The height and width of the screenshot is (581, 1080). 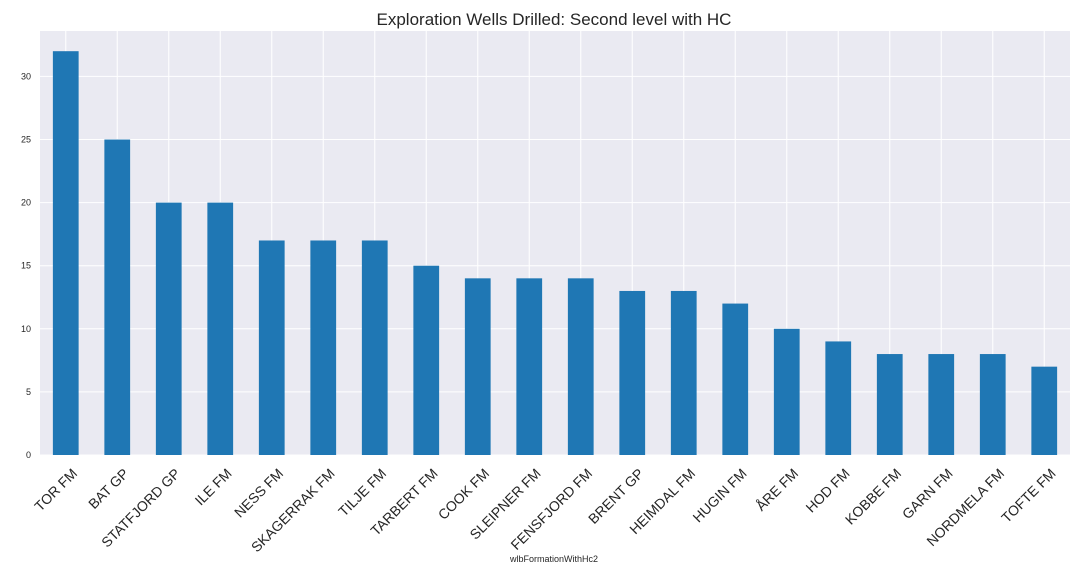 What do you see at coordinates (719, 495) in the screenshot?
I see `x-tick-label: HUGIN FM` at bounding box center [719, 495].